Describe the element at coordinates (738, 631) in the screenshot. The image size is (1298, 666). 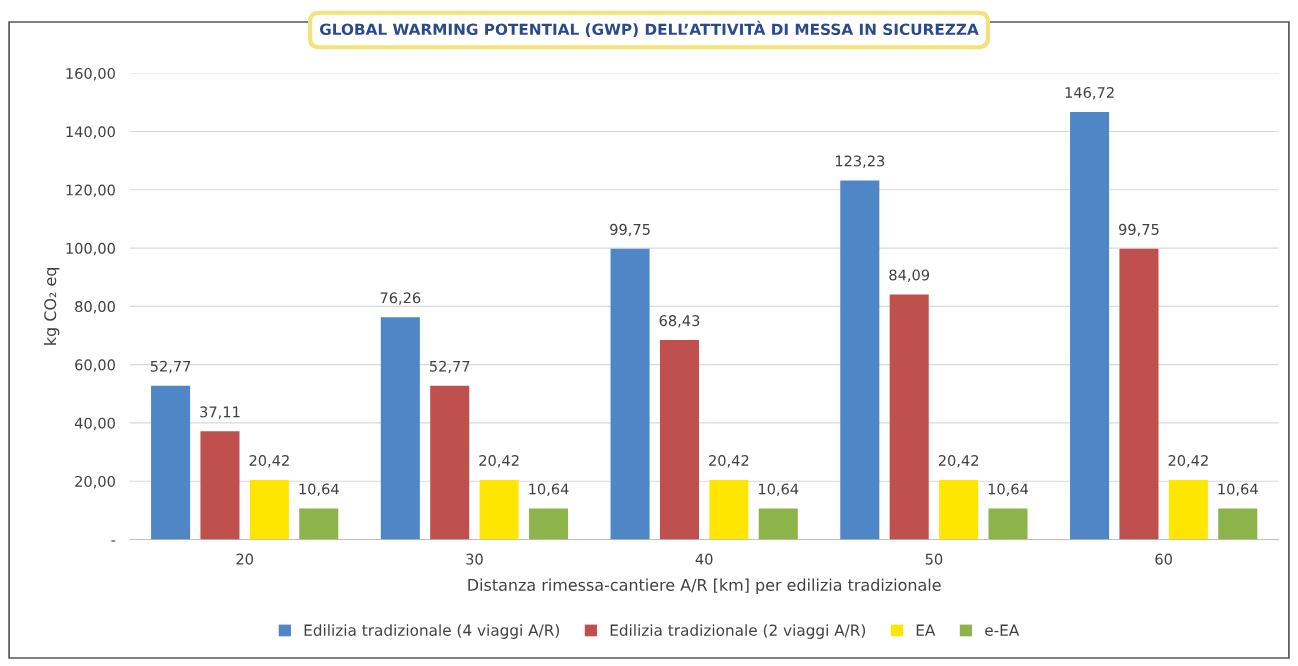
I see `legend-label: Edilizia tradizionale (2 viaggi A/R)` at that location.